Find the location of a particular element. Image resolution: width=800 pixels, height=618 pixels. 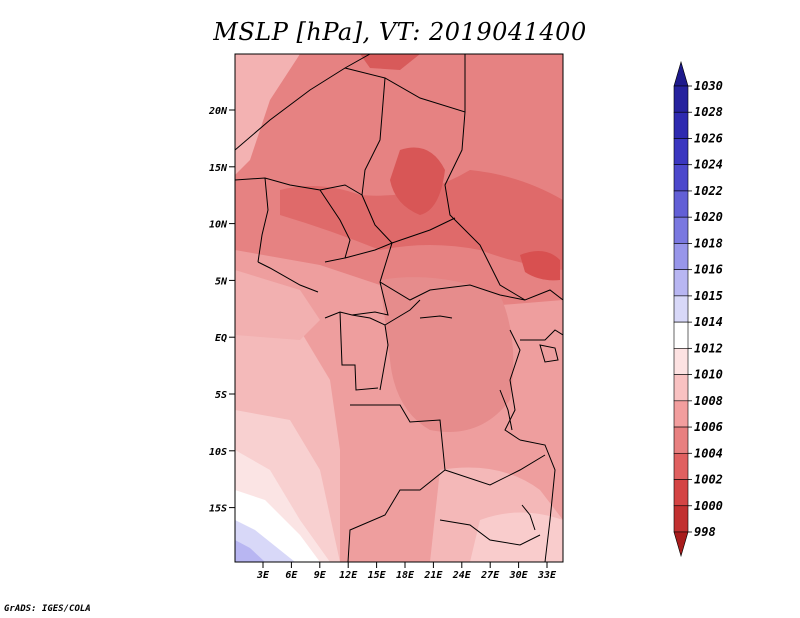

colorbar-label: 1004 is located at coordinates (708, 453).